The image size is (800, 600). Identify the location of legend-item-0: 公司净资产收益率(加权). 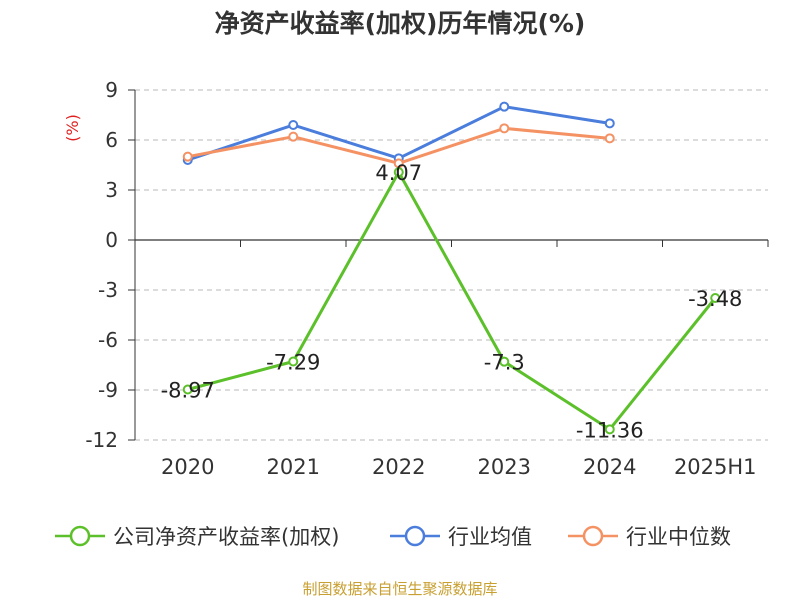
(197, 536).